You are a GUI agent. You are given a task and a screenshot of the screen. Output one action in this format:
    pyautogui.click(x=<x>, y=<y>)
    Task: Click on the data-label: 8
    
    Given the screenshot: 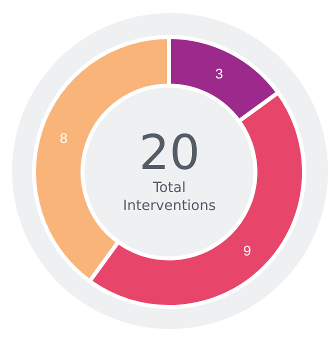 What is the action you would take?
    pyautogui.click(x=64, y=138)
    